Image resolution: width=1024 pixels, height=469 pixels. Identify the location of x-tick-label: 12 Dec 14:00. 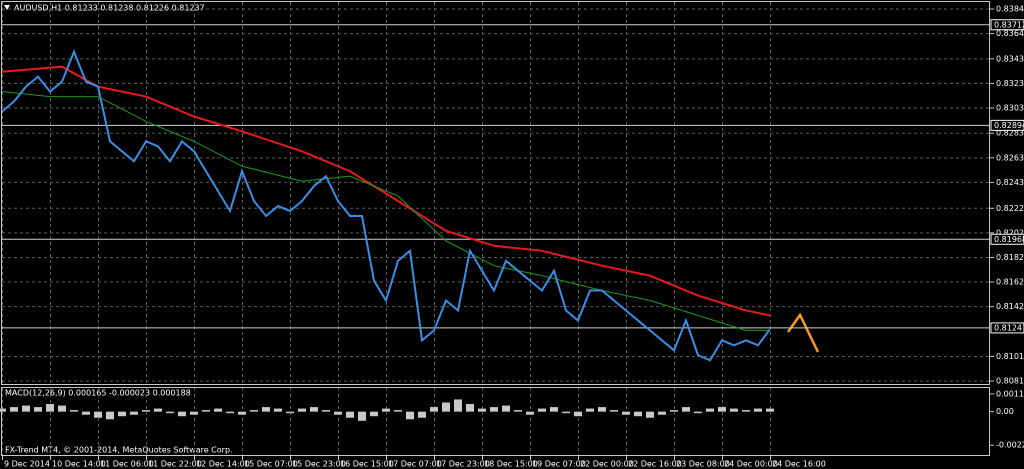
(223, 464).